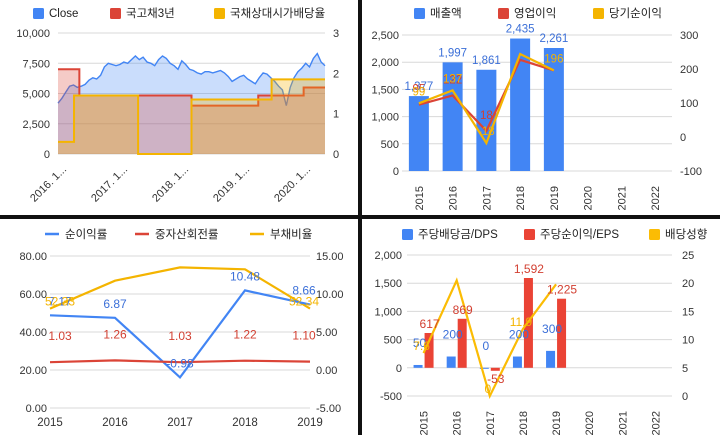  I want to click on legend-label: 당기순이익, so click(635, 13).